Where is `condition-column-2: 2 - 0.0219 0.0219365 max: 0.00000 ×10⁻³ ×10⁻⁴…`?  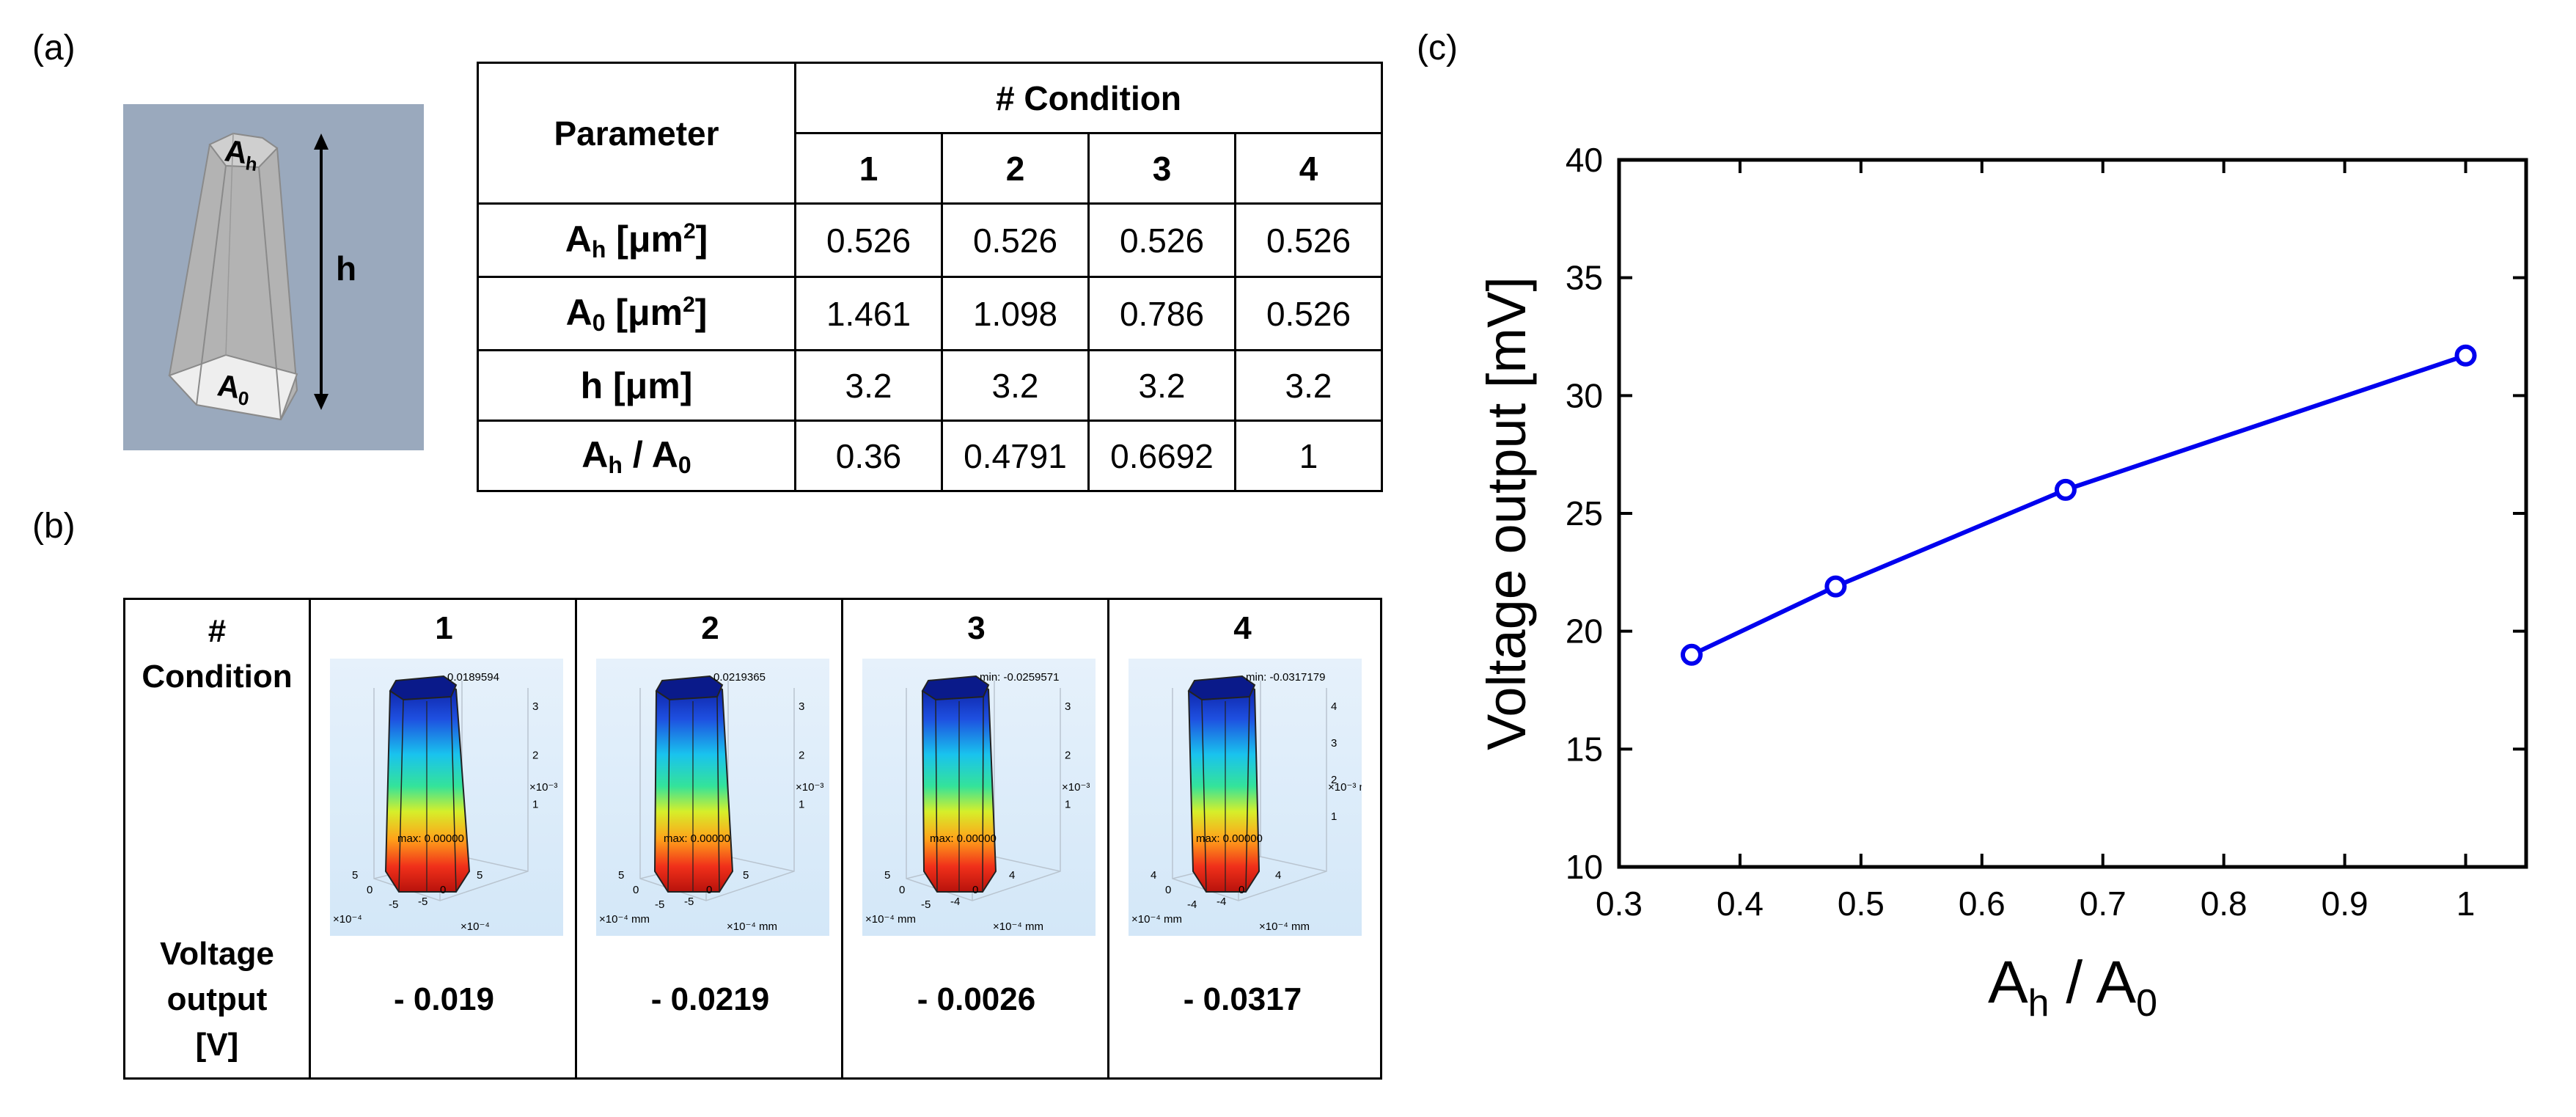
condition-column-2: 2 - 0.0219 0.0219365 max: 0.00000 ×10⁻³ ×10⁻⁴… is located at coordinates (709, 839).